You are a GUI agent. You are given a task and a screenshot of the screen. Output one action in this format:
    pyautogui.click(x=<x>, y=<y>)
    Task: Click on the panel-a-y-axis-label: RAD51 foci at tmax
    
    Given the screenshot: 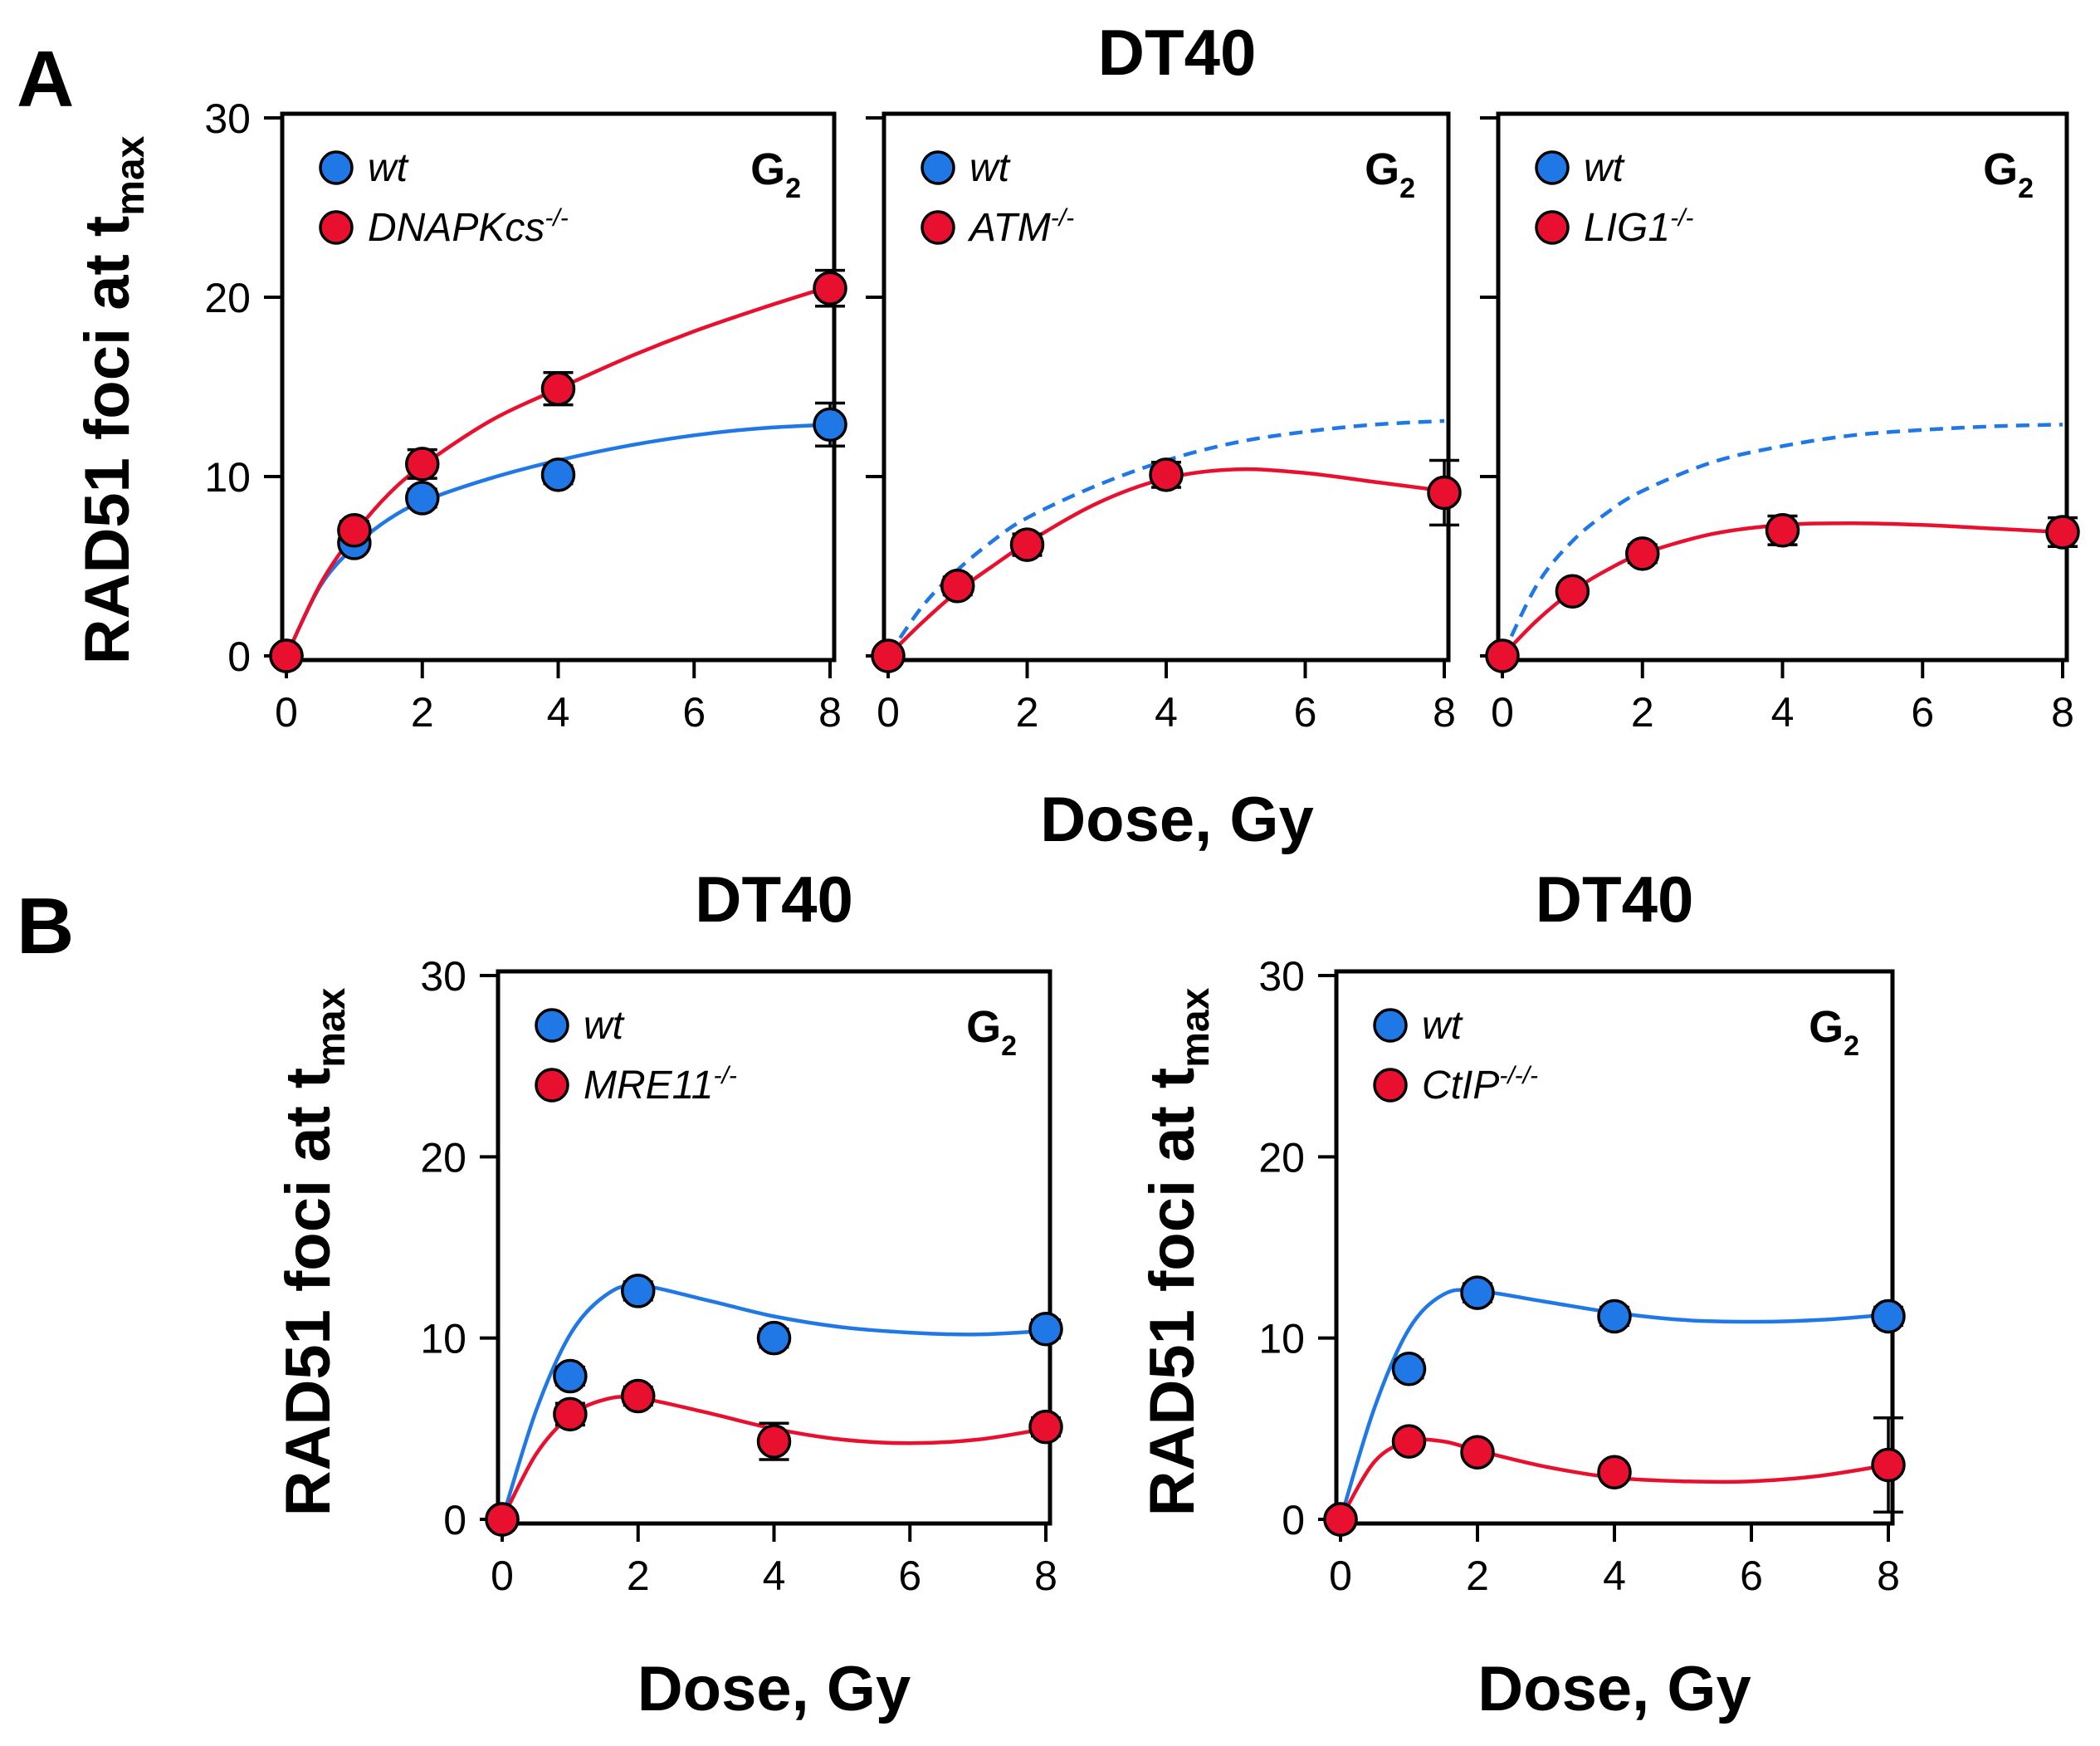 What is the action you would take?
    pyautogui.click(x=112, y=399)
    